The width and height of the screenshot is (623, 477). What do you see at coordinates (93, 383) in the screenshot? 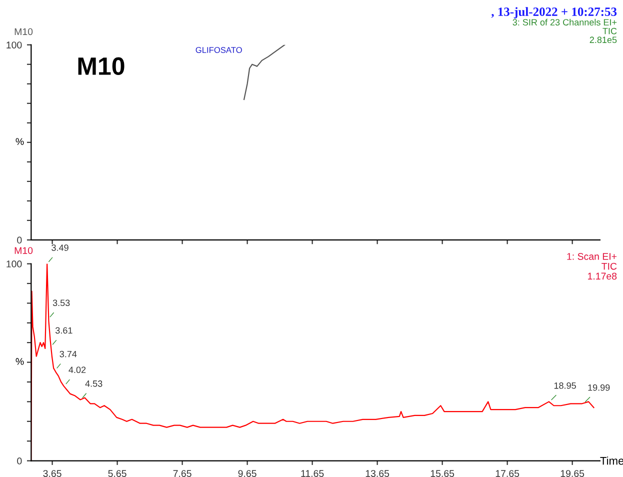
I see `annotation: 4.53` at bounding box center [93, 383].